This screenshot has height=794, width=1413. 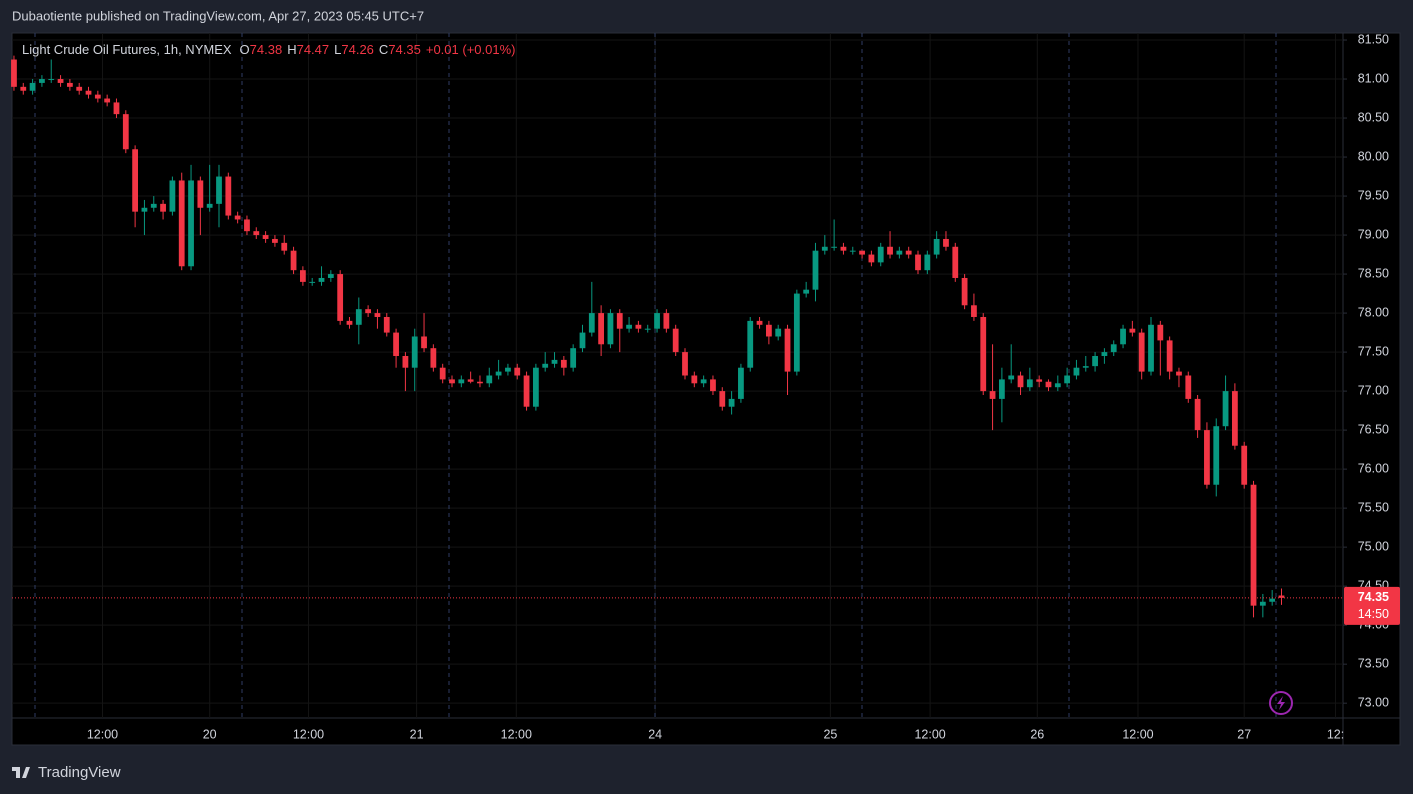 I want to click on y-tick-label: 81.50, so click(x=1373, y=39).